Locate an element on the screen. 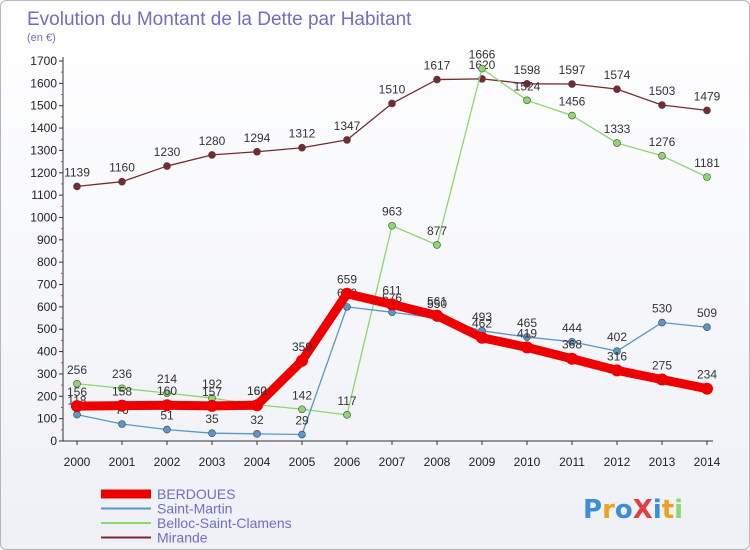 This screenshot has width=750, height=550. data-label-mirande: 1139 is located at coordinates (77, 172).